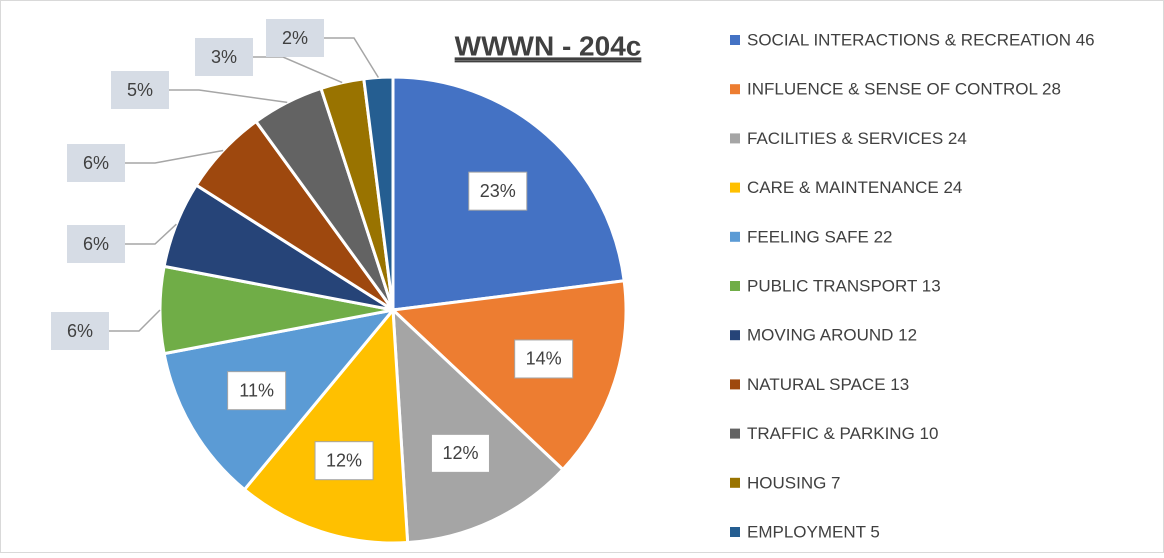 The height and width of the screenshot is (558, 1164). I want to click on data-label: 5%, so click(140, 90).